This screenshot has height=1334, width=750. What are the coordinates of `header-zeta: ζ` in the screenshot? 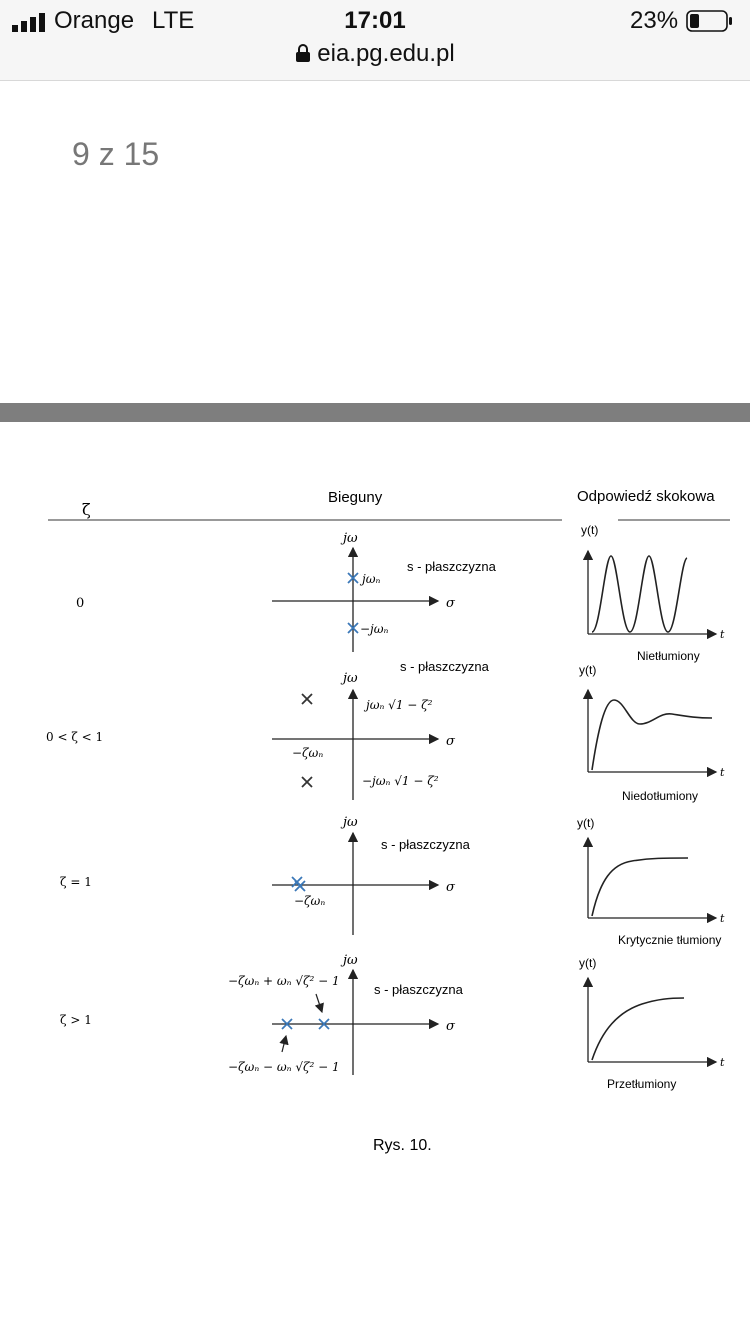 It's located at (86, 509).